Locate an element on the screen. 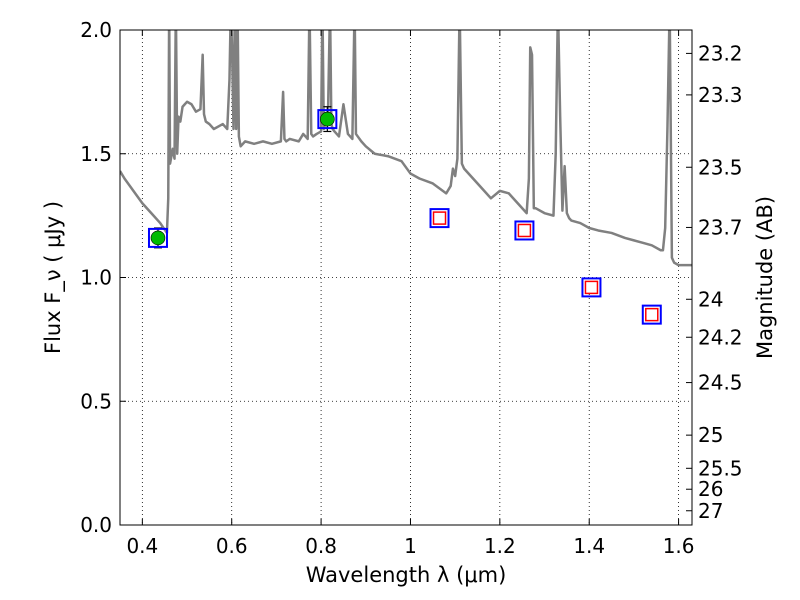 The width and height of the screenshot is (800, 600). y2-tick-0: 23.2 is located at coordinates (714, 53).